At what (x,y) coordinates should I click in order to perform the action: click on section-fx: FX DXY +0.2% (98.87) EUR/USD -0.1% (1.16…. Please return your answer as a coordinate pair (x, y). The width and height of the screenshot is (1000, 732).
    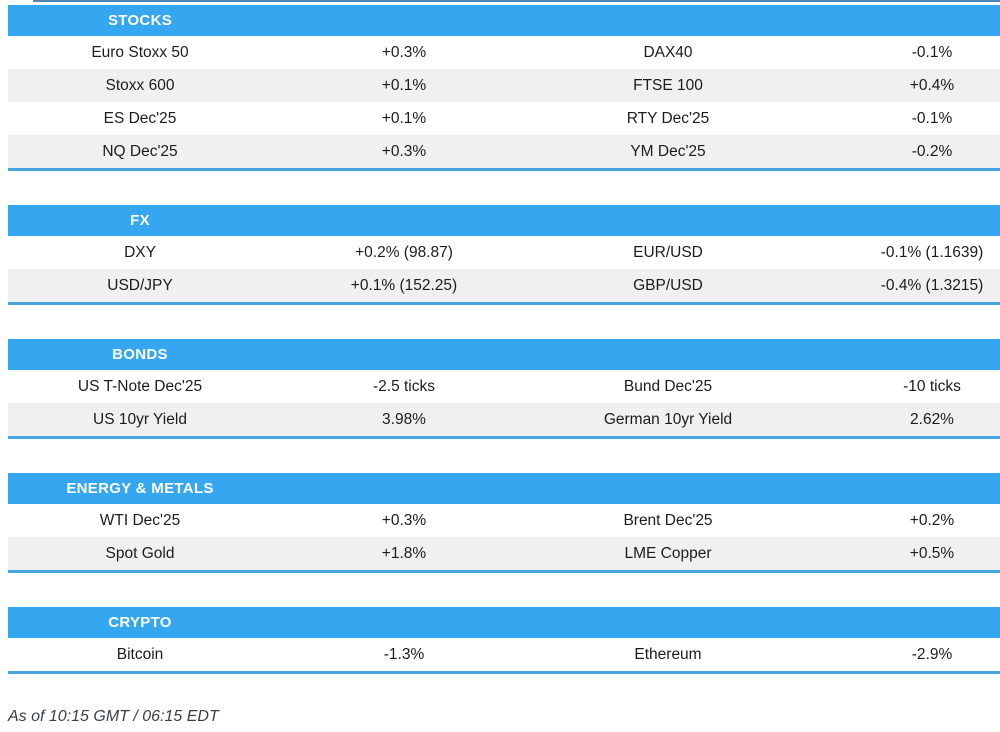
    Looking at the image, I should click on (504, 255).